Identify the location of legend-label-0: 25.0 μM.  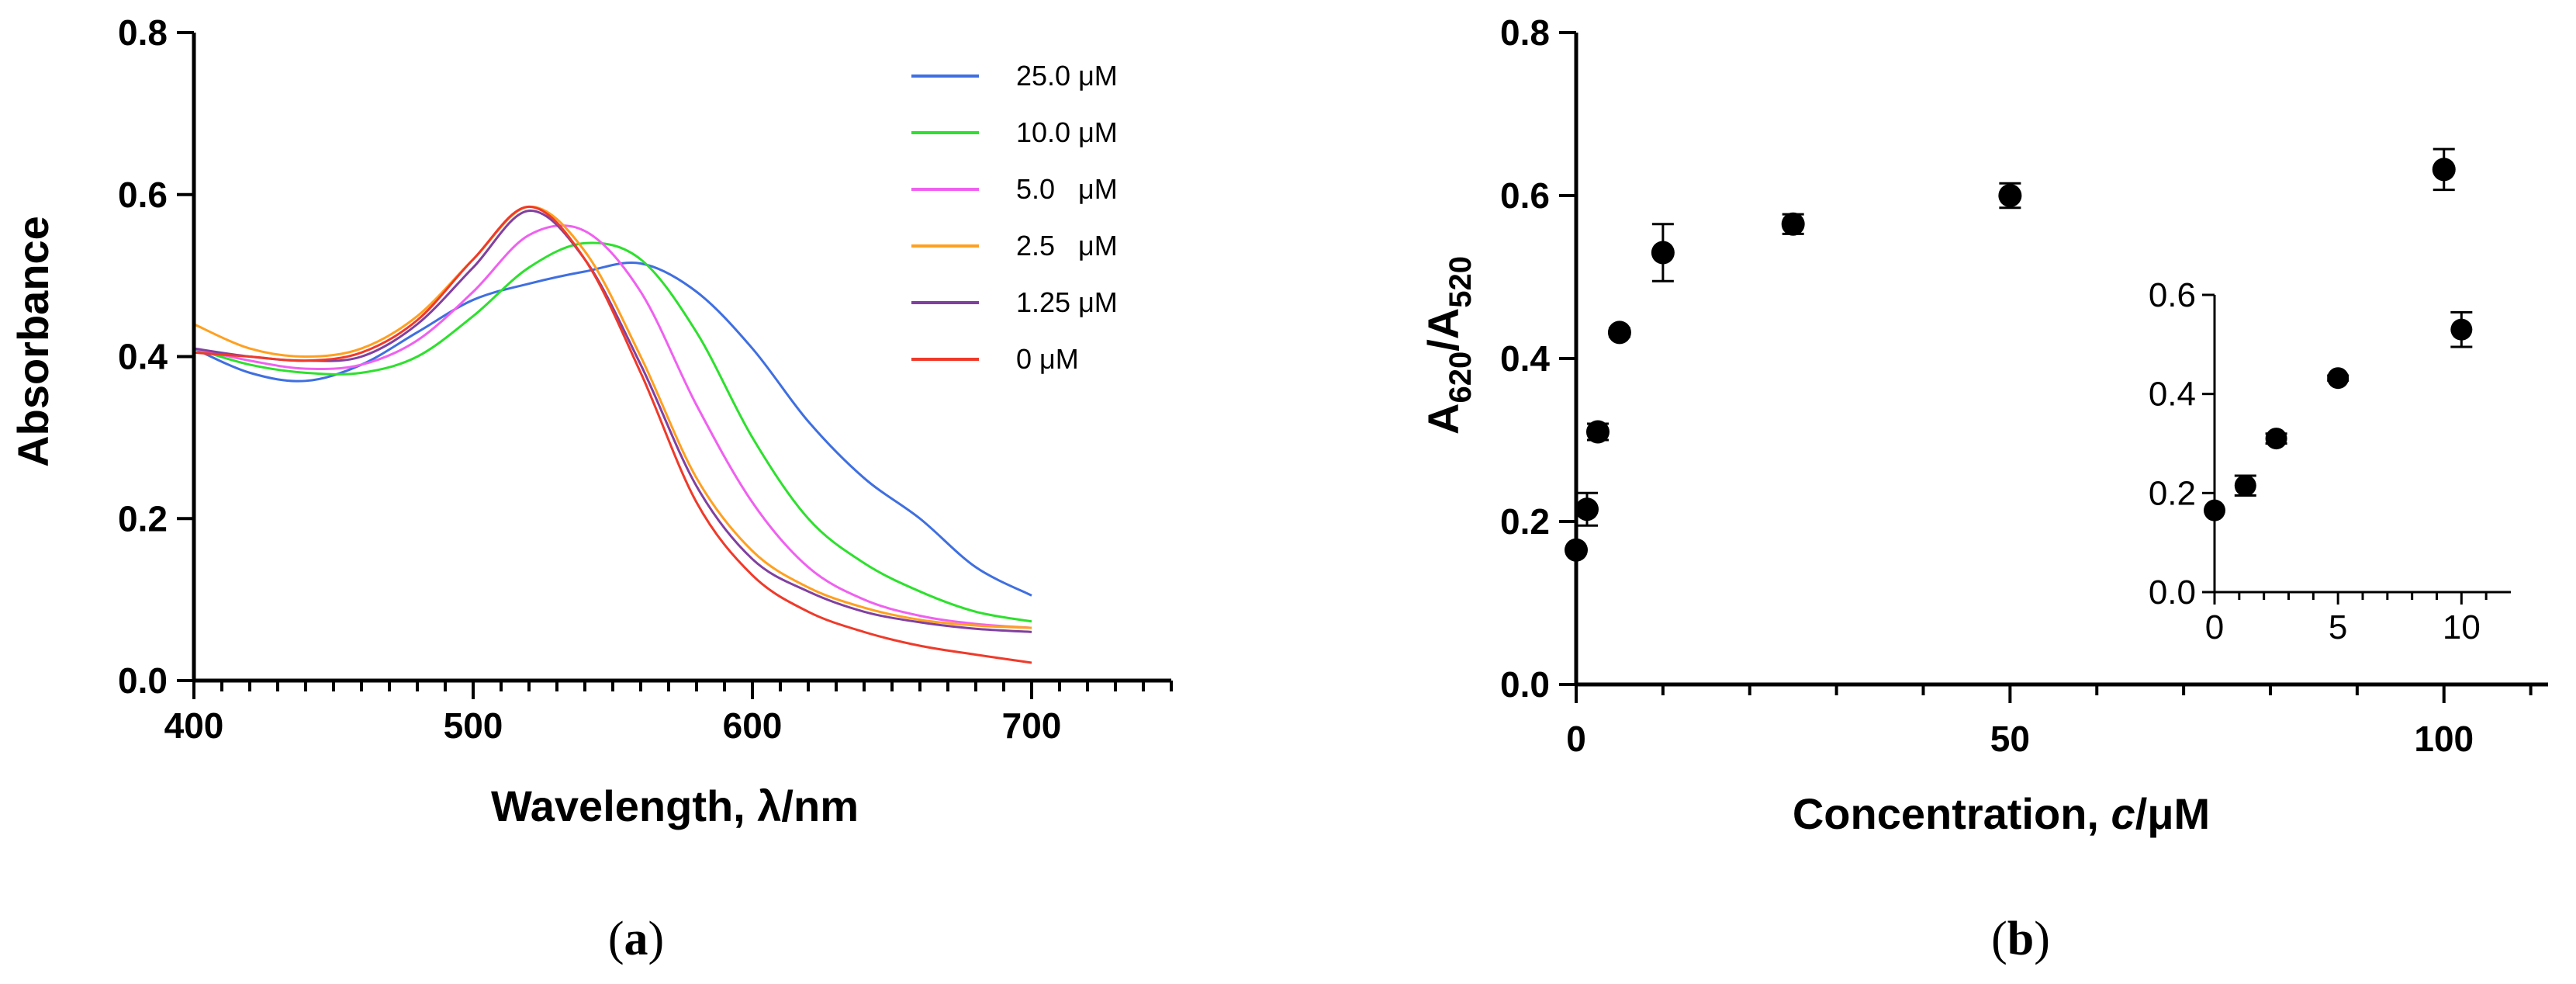
(1067, 76).